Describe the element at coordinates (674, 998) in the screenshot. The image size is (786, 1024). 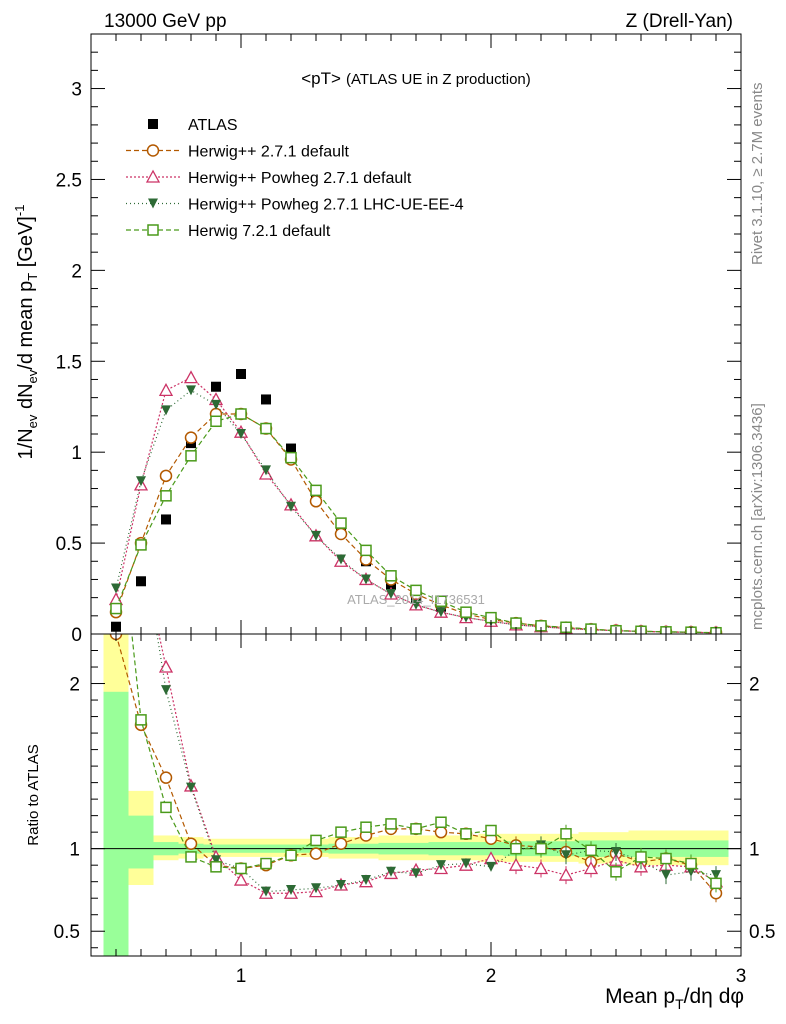
I see `x-axis-label: Mean pT/dη dφ` at that location.